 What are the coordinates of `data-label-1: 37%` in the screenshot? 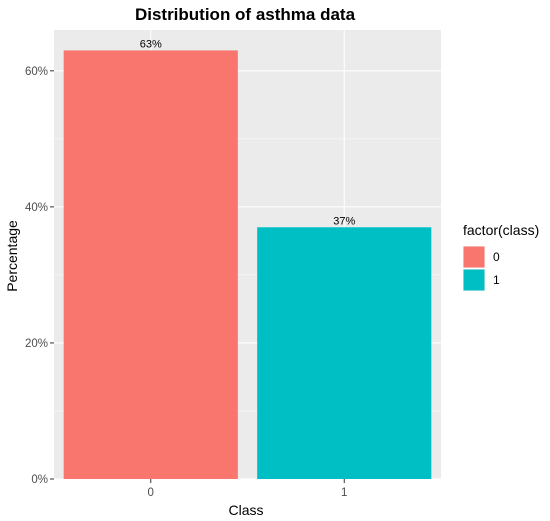 It's located at (344, 221).